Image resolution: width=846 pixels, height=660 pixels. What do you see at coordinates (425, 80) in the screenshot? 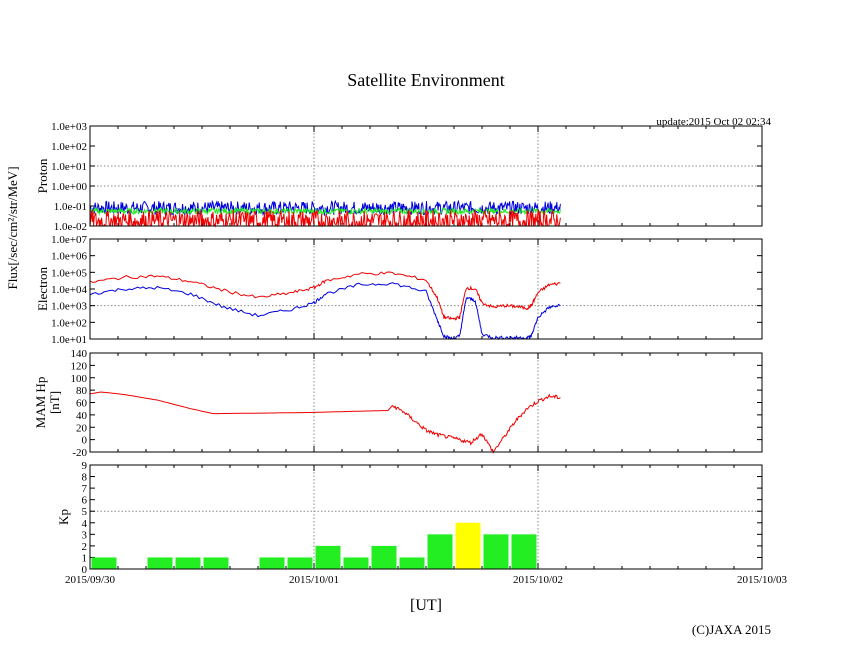
I see `chart-title: Satellite Environment` at bounding box center [425, 80].